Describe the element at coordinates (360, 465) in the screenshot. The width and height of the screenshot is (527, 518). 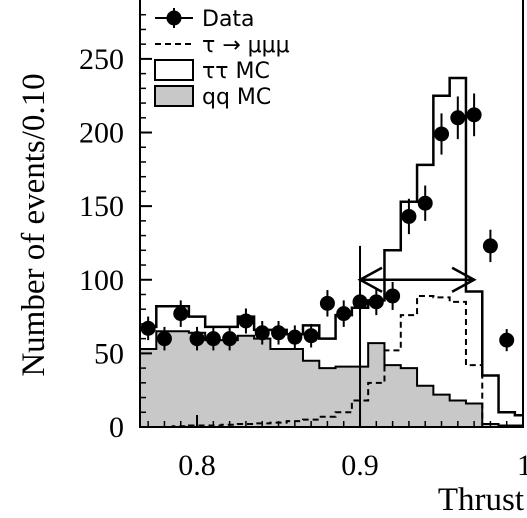
I see `x-tick-label: 0.9` at that location.